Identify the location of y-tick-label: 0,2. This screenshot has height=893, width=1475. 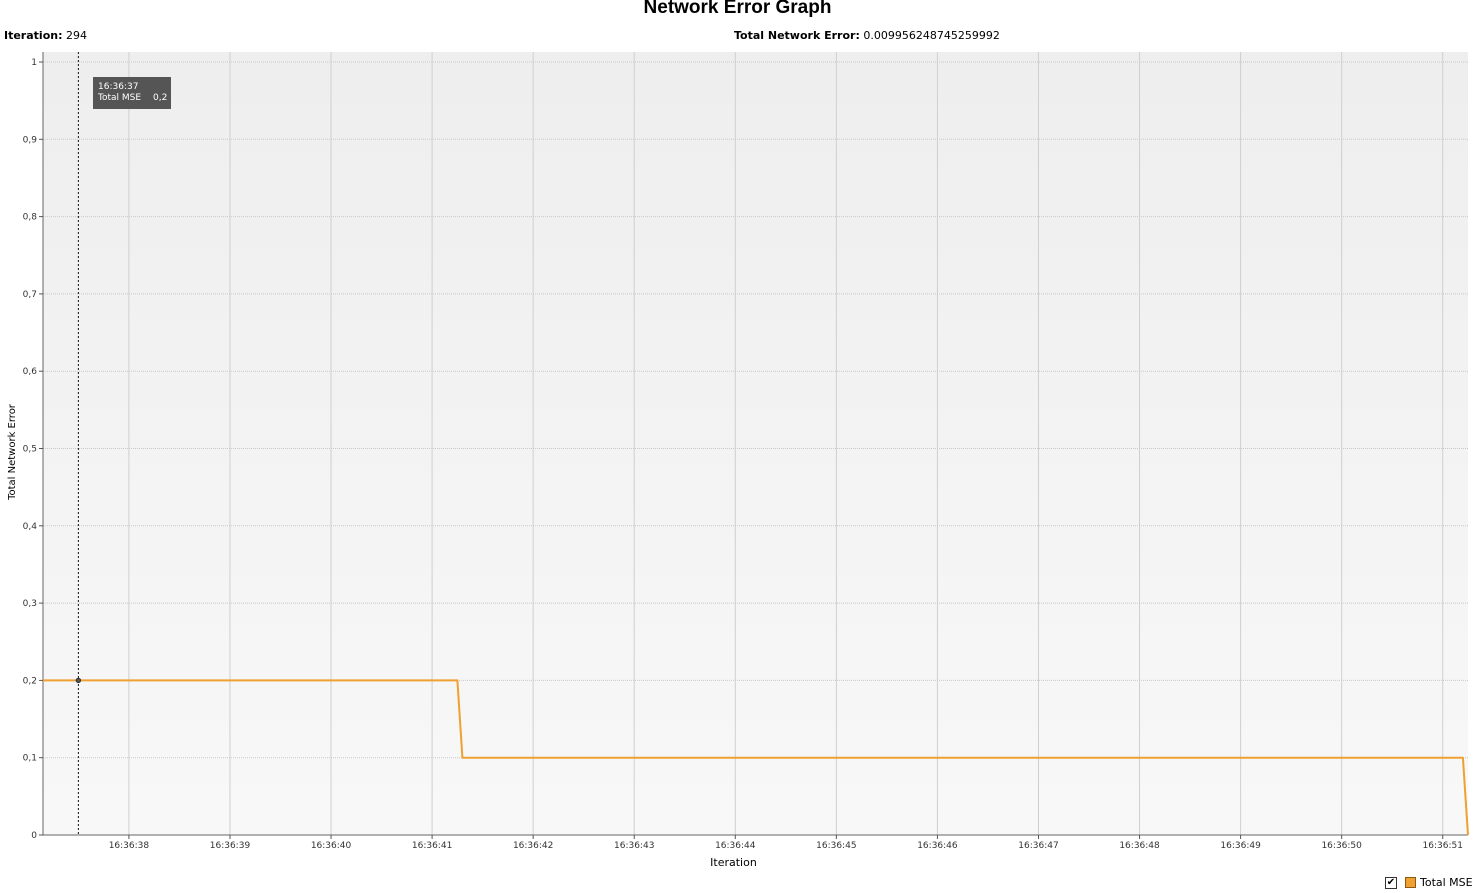
(30, 681).